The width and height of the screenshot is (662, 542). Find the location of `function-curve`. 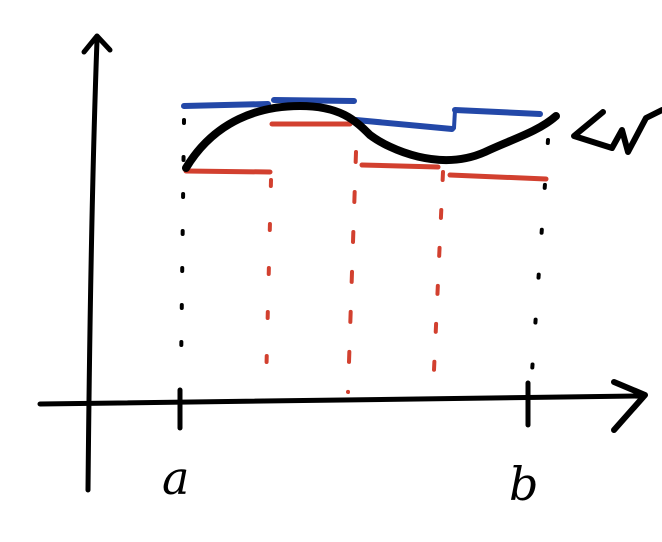

function-curve is located at coordinates (371, 137).